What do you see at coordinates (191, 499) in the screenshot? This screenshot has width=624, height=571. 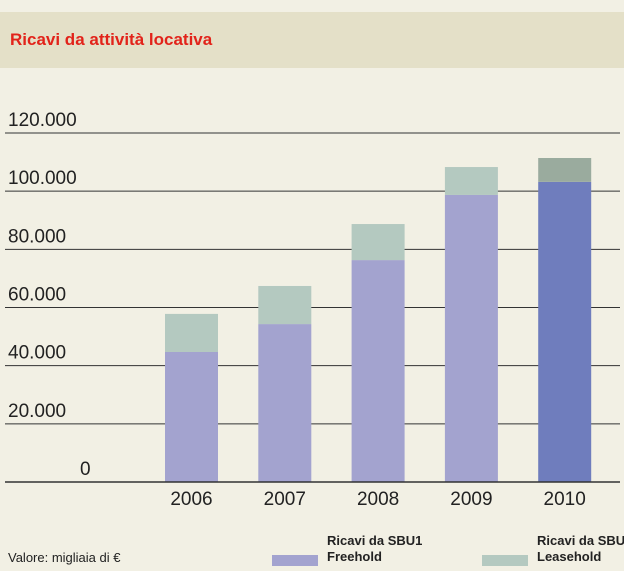 I see `x-tick-label: 2006` at bounding box center [191, 499].